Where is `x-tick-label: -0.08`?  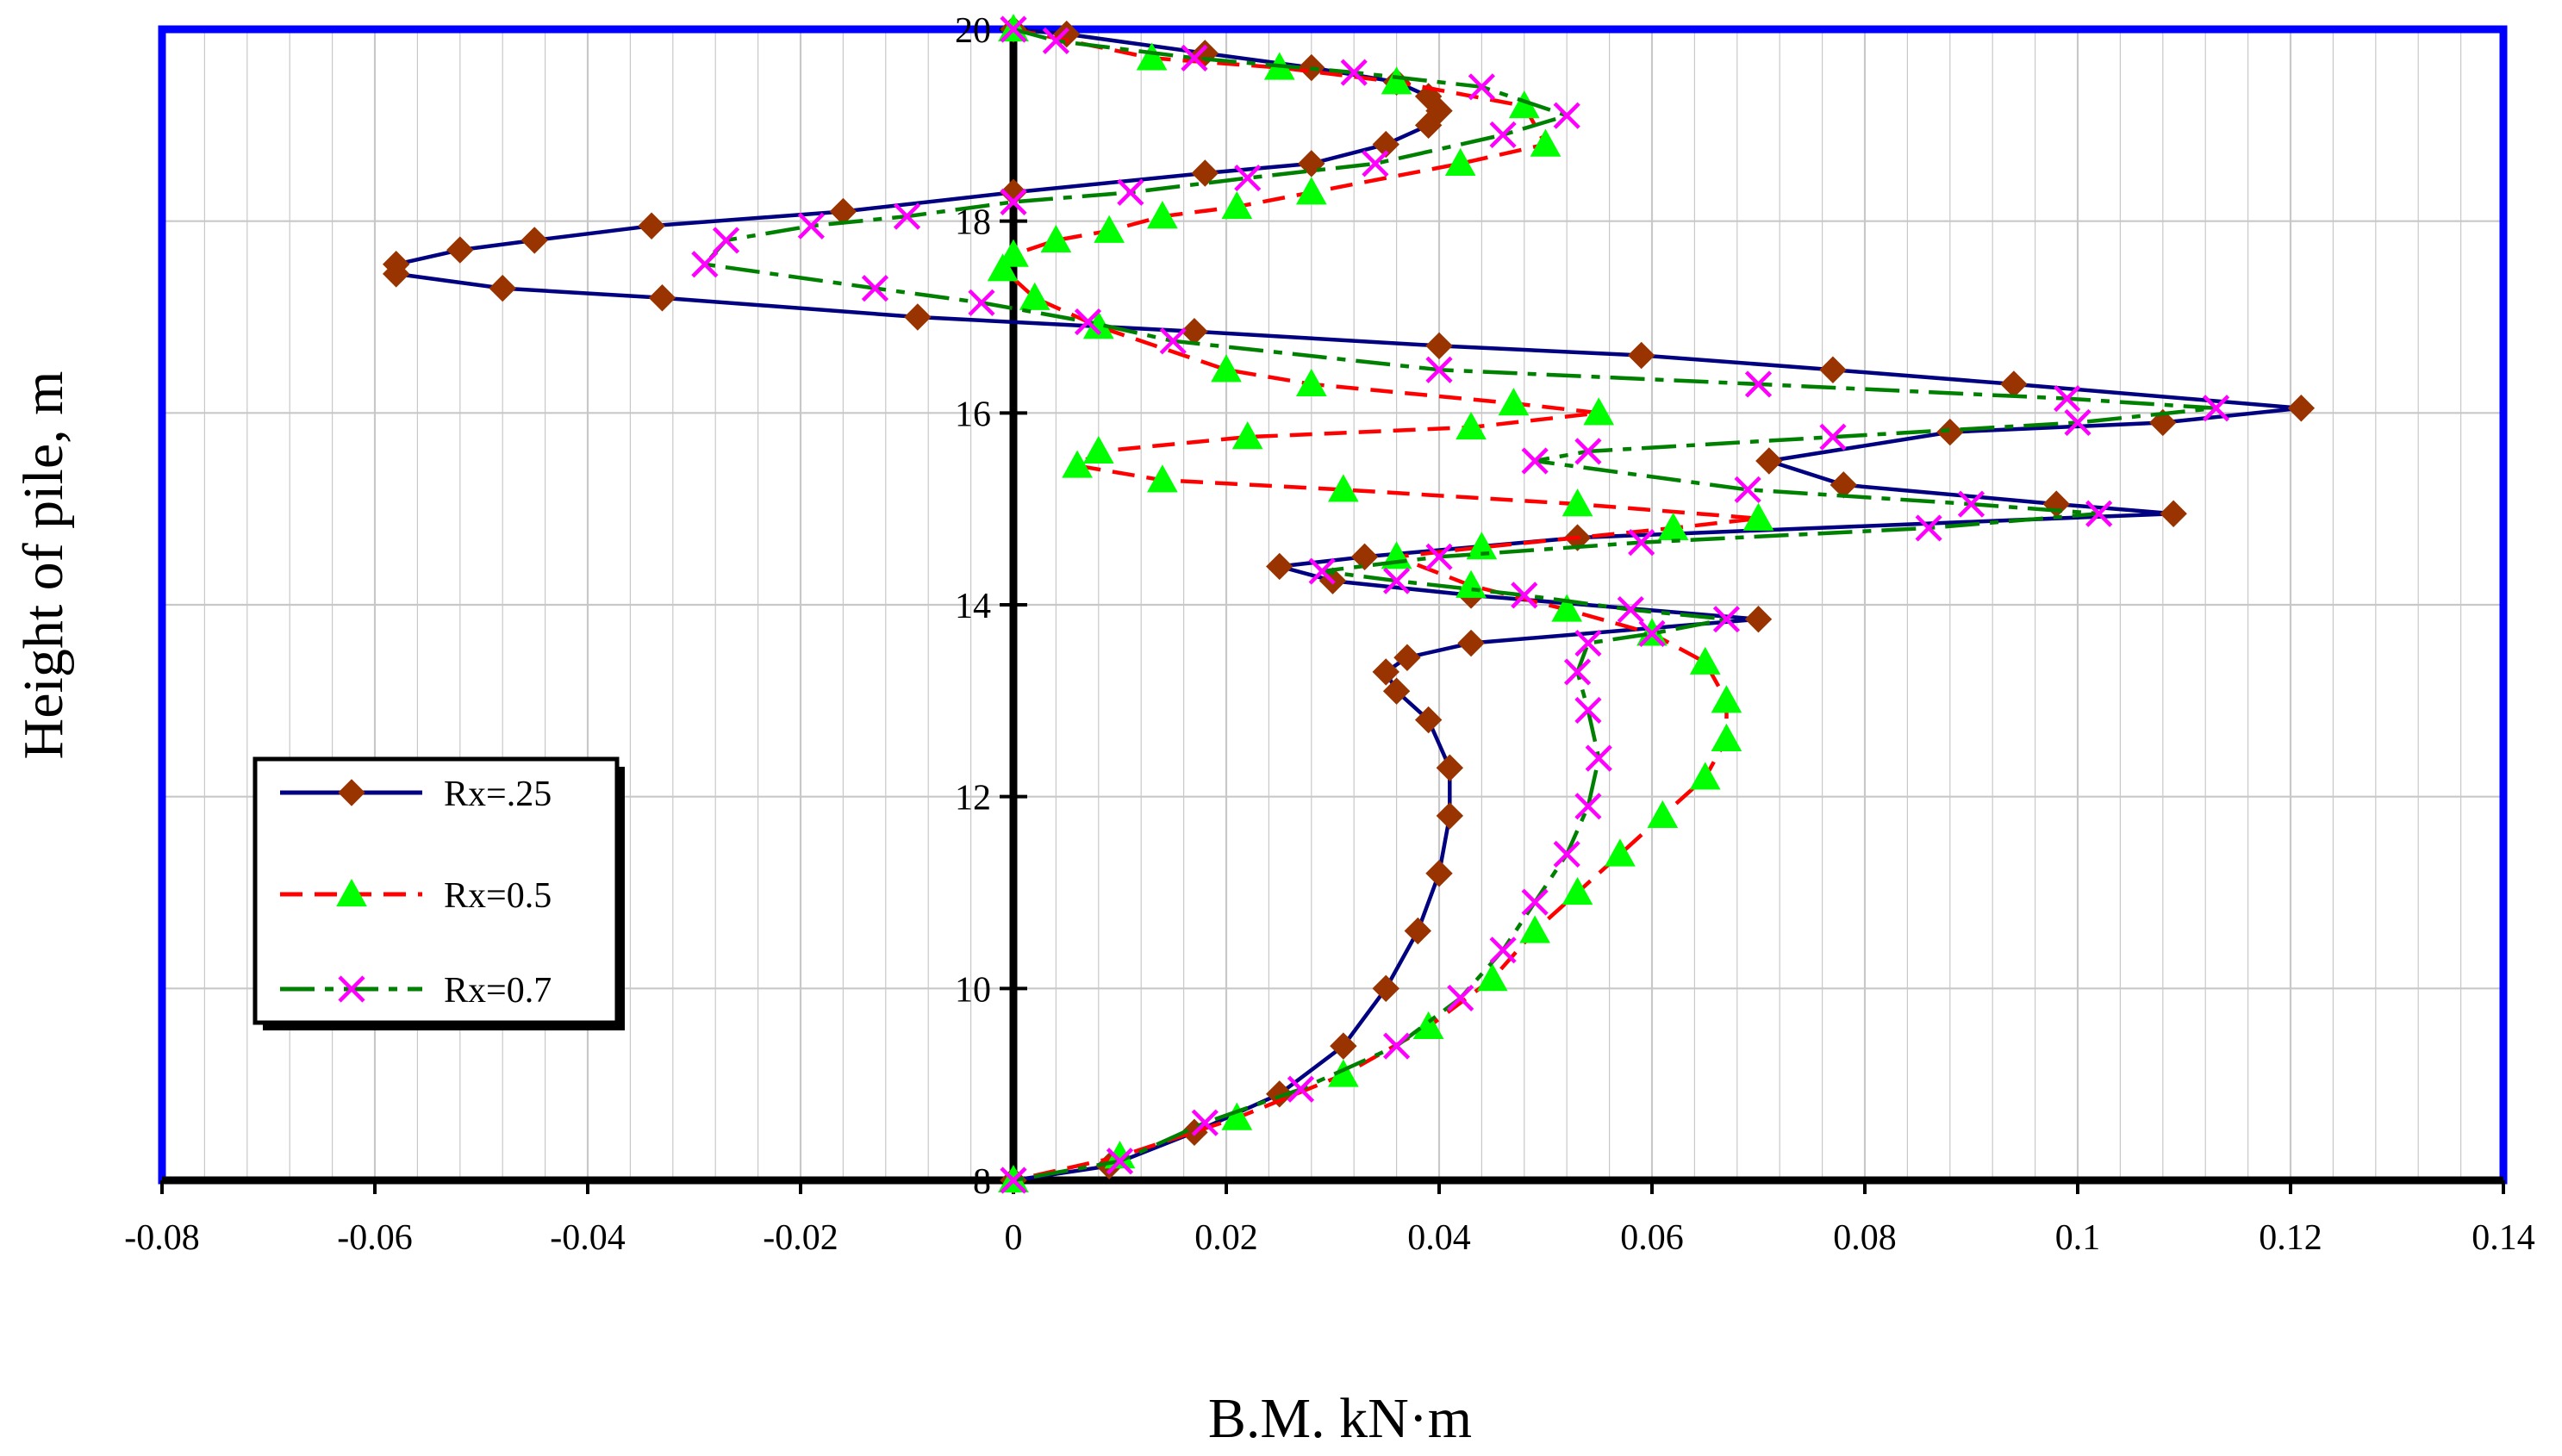
x-tick-label: -0.08 is located at coordinates (162, 1238).